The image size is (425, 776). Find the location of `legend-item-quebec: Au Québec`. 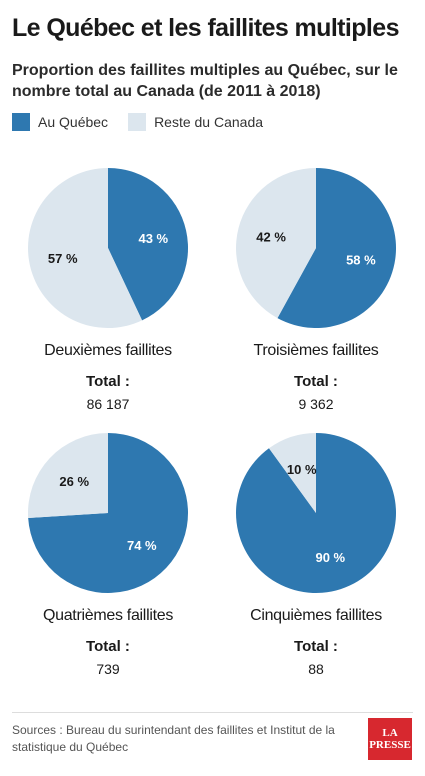

legend-item-quebec: Au Québec is located at coordinates (60, 122).